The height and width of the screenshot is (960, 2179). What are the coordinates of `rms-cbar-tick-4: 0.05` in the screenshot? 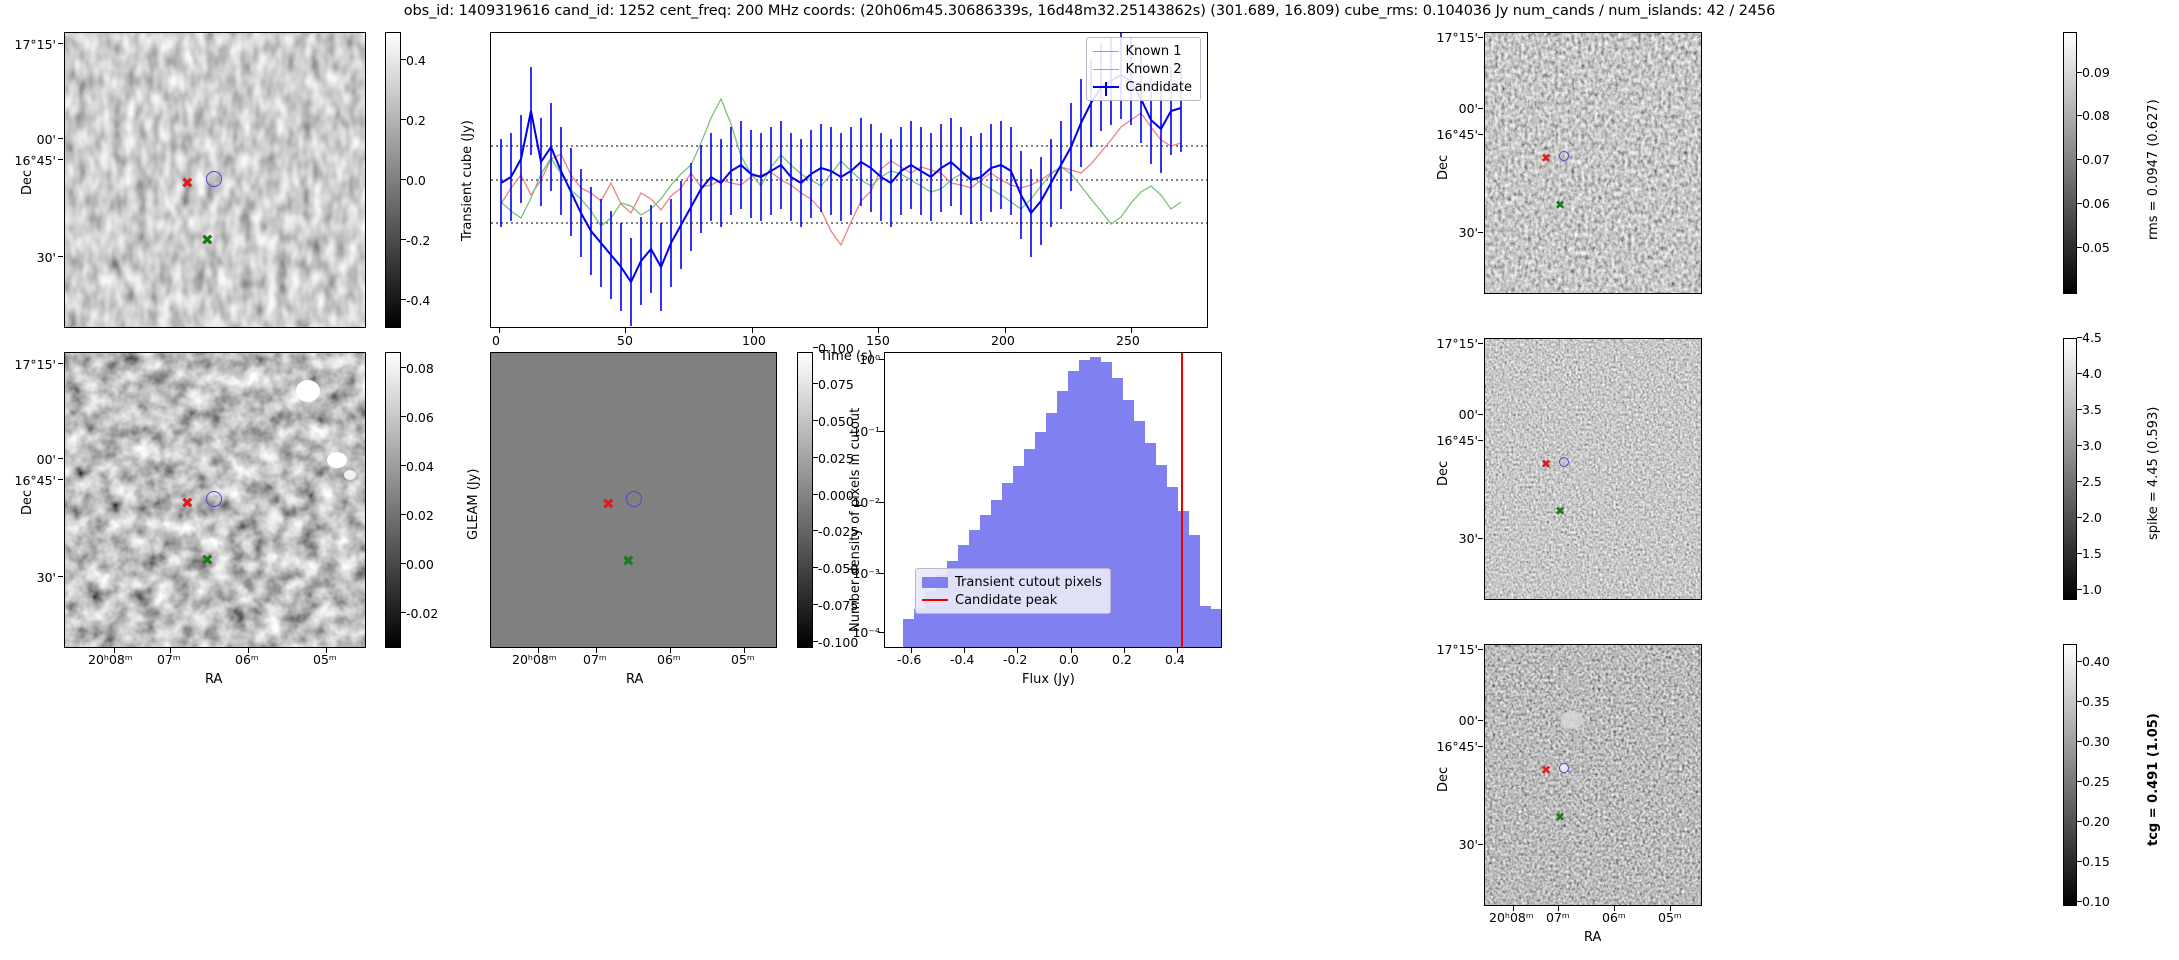 It's located at (2096, 247).